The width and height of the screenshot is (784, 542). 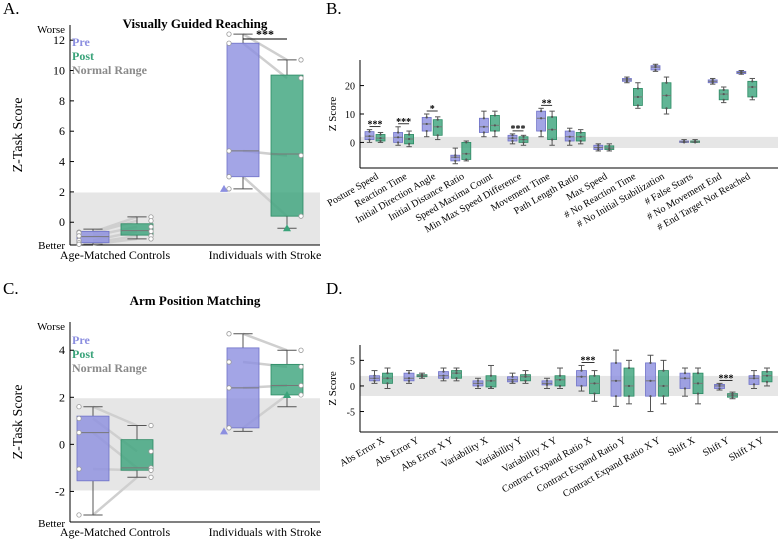 What do you see at coordinates (62, 192) in the screenshot?
I see `y-tick-label: 2` at bounding box center [62, 192].